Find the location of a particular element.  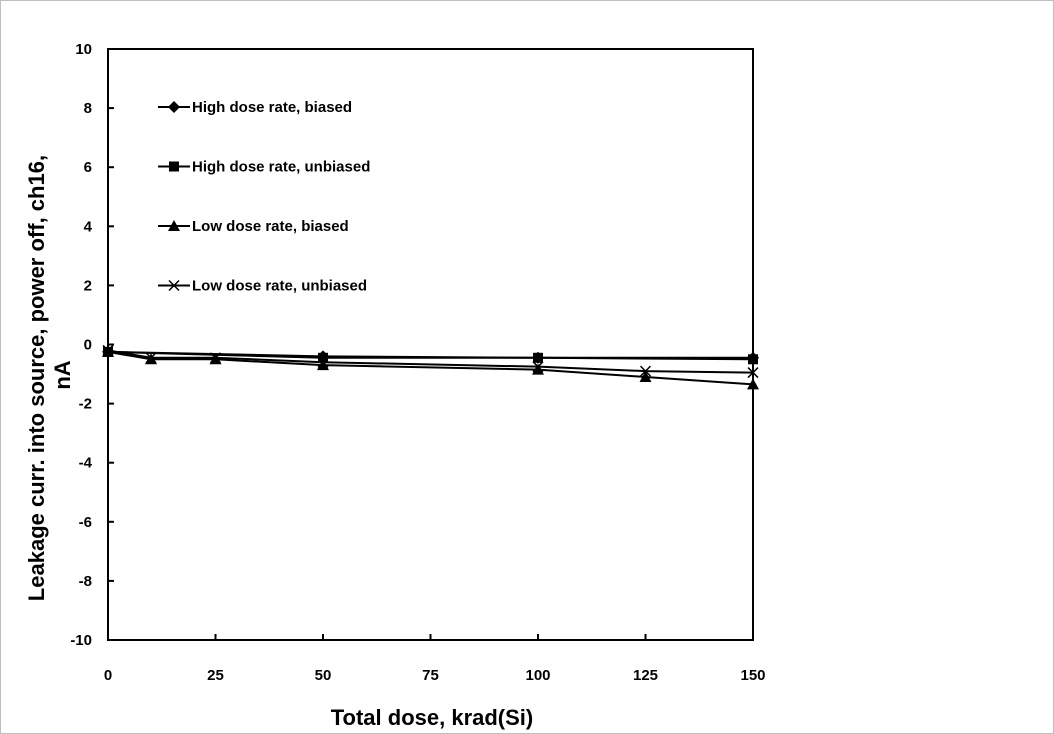

x-tick-label: 100 is located at coordinates (537, 675).